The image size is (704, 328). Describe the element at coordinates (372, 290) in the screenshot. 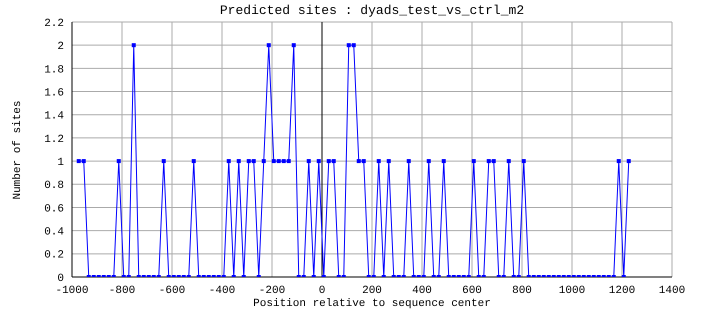

I see `x-tick-label: 200` at that location.